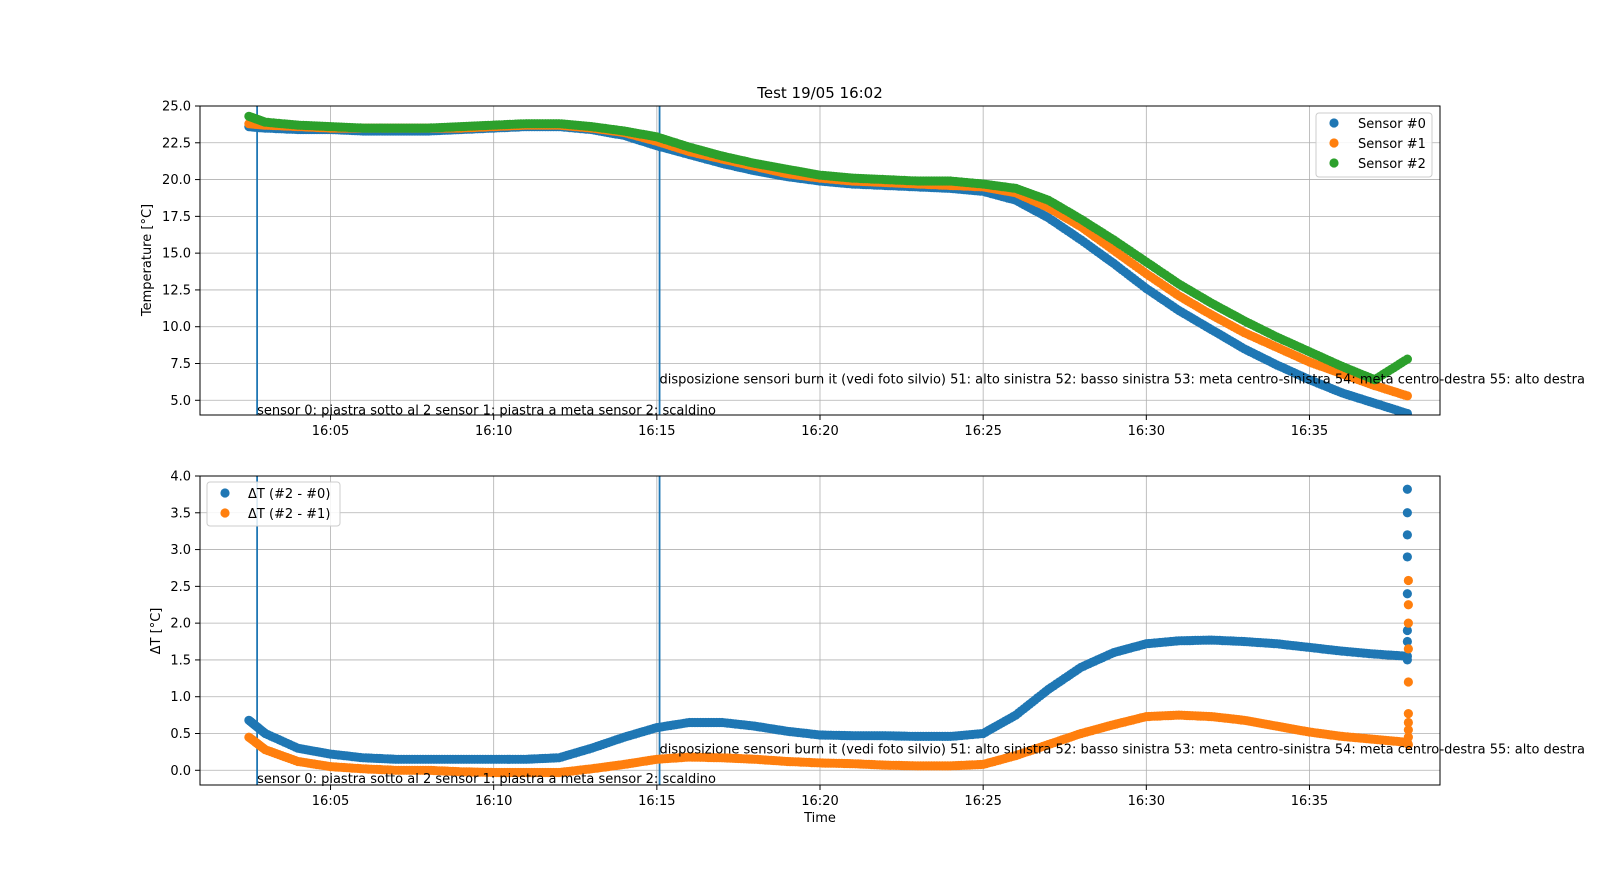  I want to click on y-axis-label: Temperature [°C], so click(147, 260).